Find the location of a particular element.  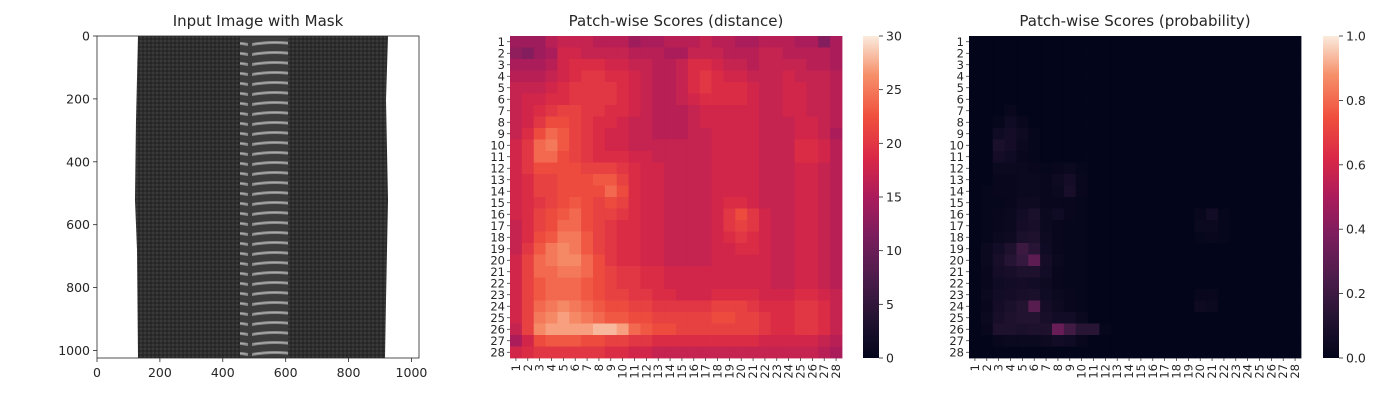

y-tick-label: 13 is located at coordinates (956, 180).